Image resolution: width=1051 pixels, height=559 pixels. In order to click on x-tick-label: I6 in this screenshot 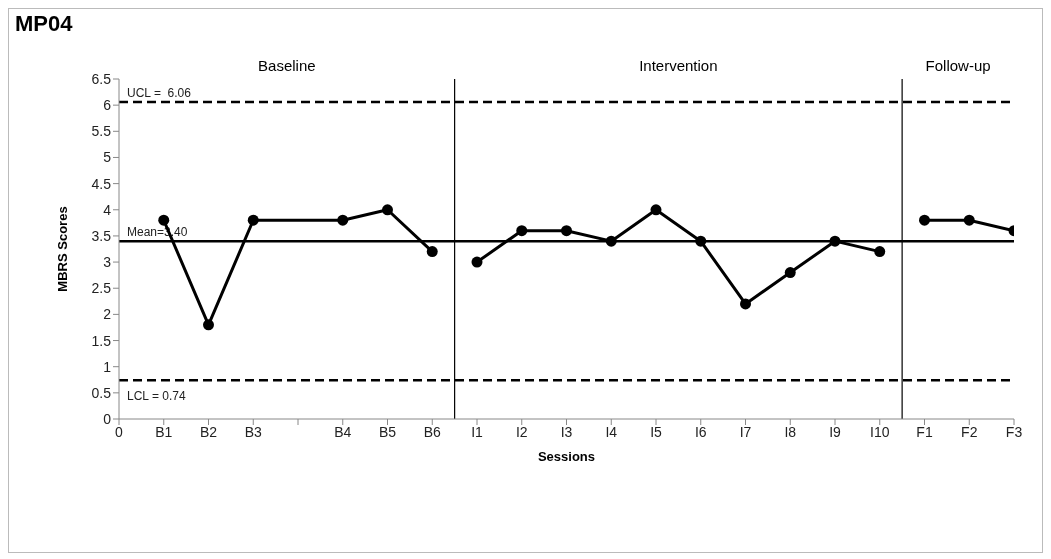, I will do `click(700, 431)`.